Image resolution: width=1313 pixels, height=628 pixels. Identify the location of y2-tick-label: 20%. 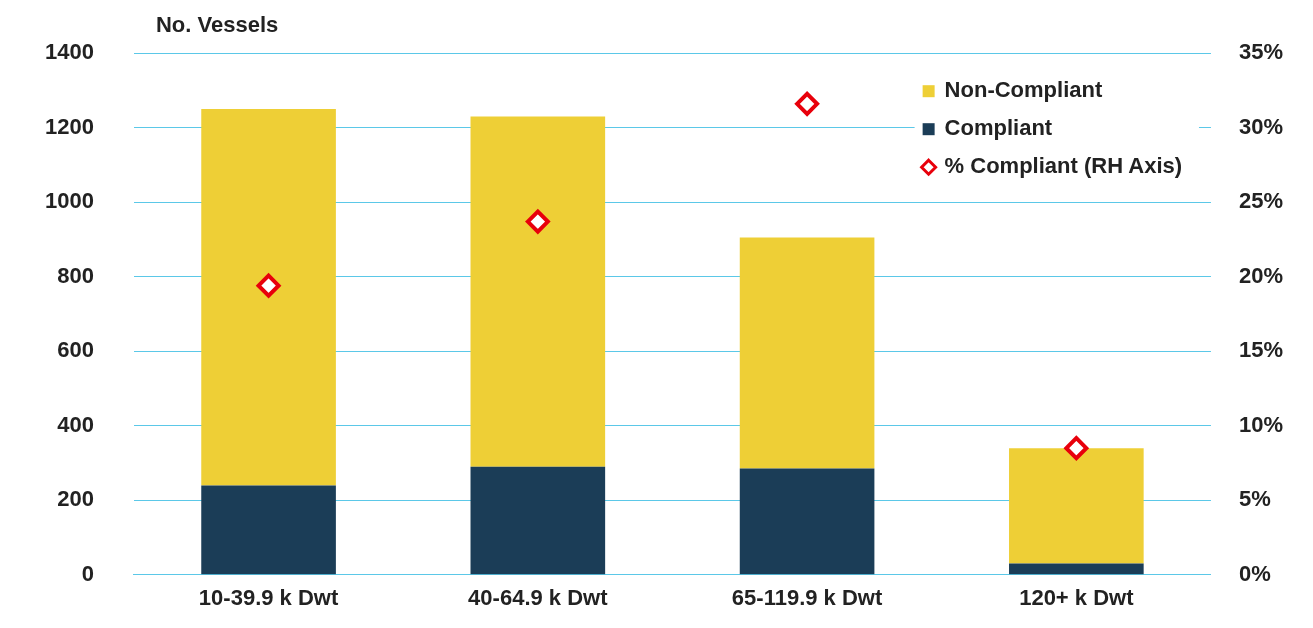
(1261, 275).